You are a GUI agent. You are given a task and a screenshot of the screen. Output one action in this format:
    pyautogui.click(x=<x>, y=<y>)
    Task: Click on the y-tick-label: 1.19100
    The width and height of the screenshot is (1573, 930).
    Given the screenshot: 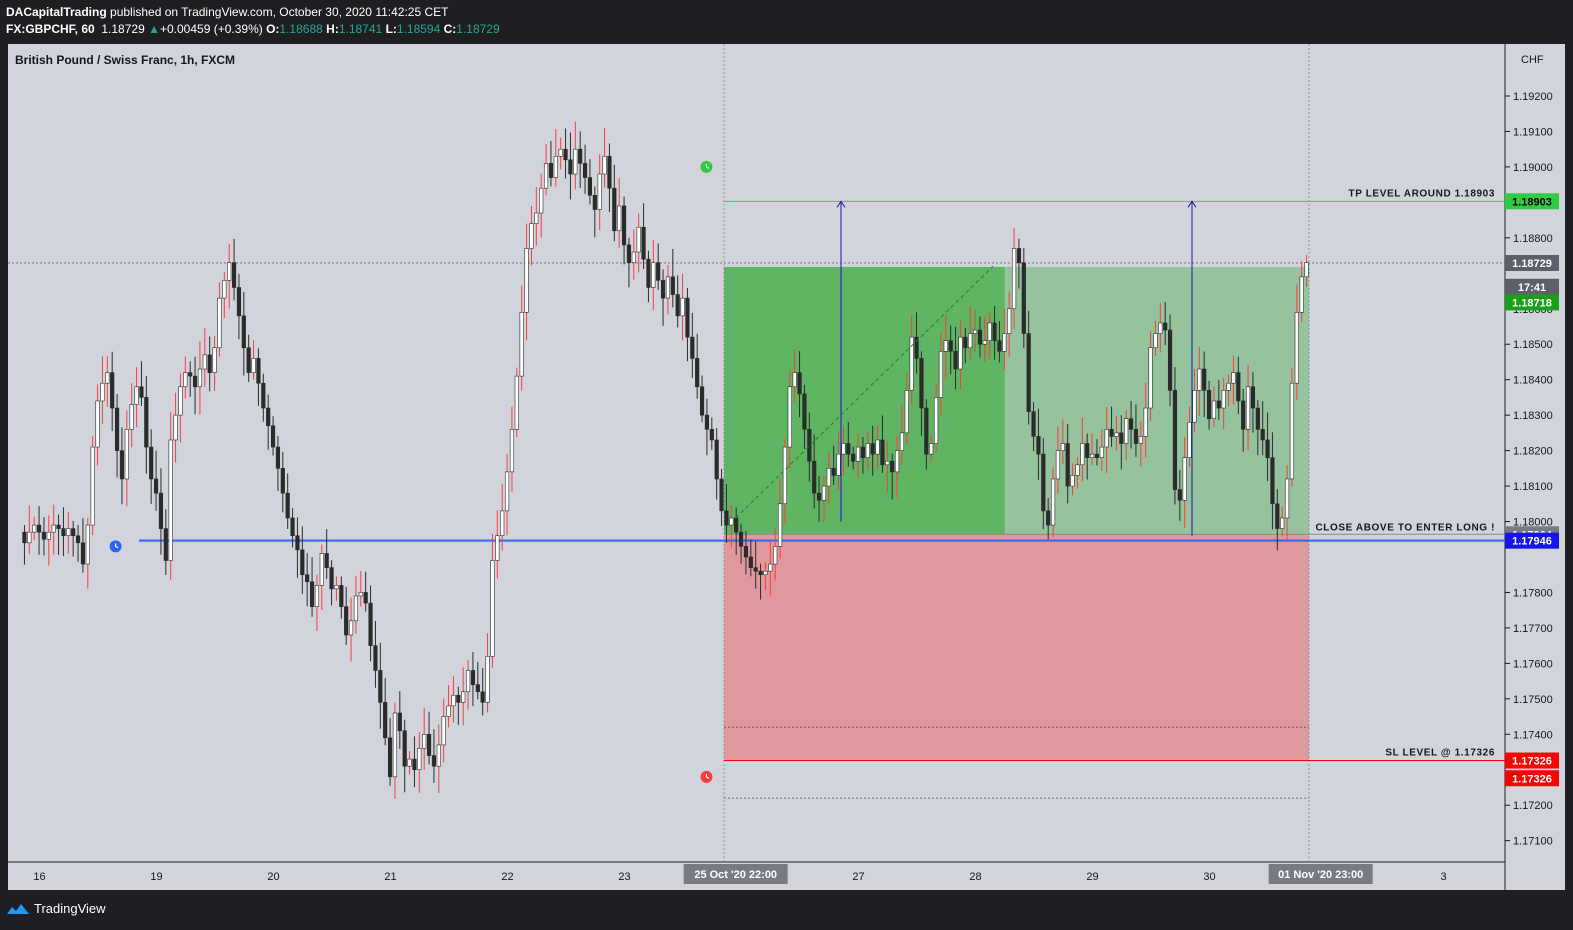 What is the action you would take?
    pyautogui.click(x=1533, y=132)
    